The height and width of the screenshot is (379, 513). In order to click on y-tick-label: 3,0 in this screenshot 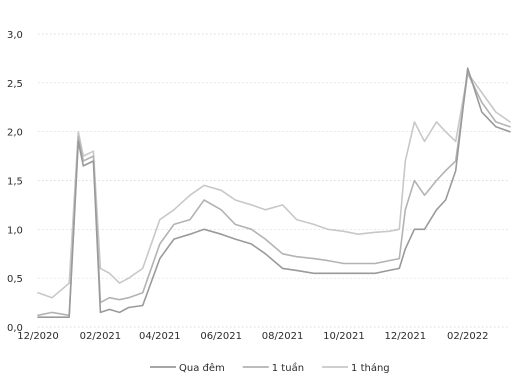, I will do `click(15, 35)`.